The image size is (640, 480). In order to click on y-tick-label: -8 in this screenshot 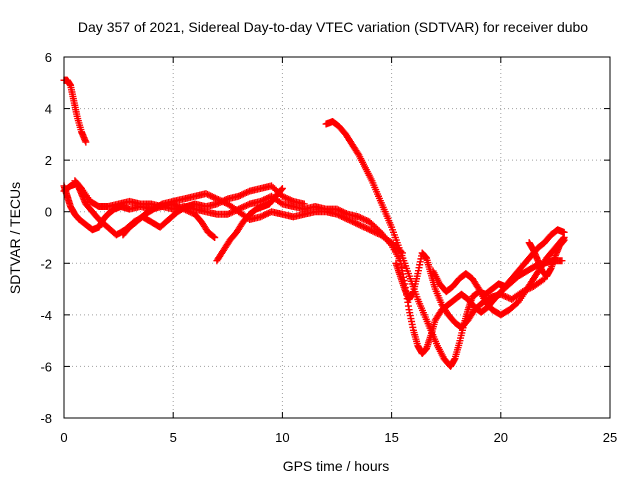, I will do `click(46, 418)`.